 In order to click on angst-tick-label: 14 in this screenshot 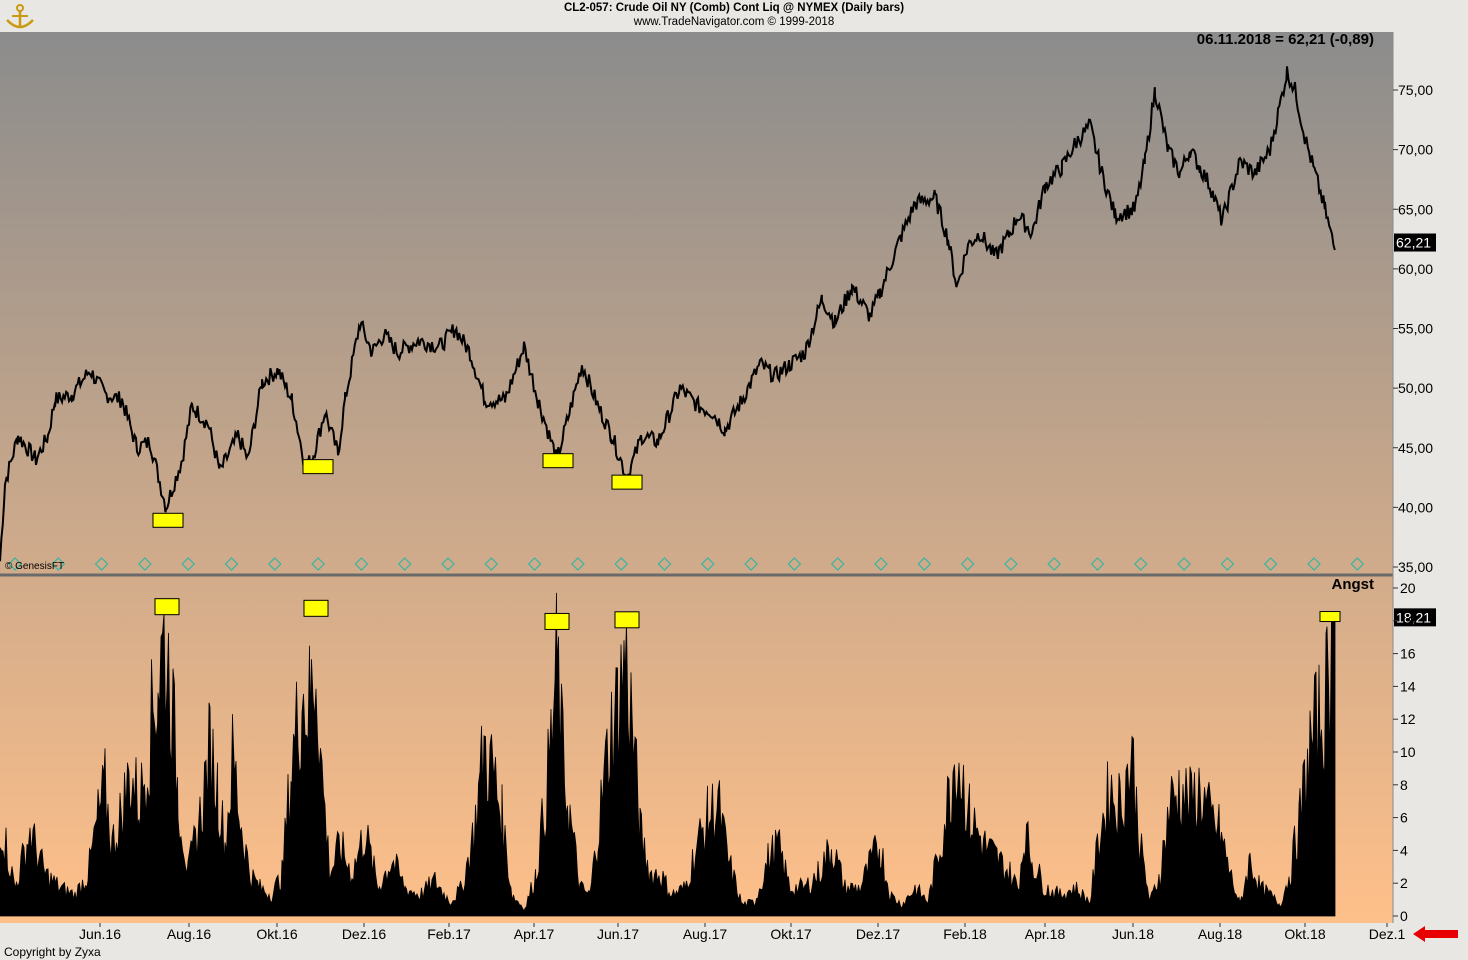, I will do `click(1408, 686)`.